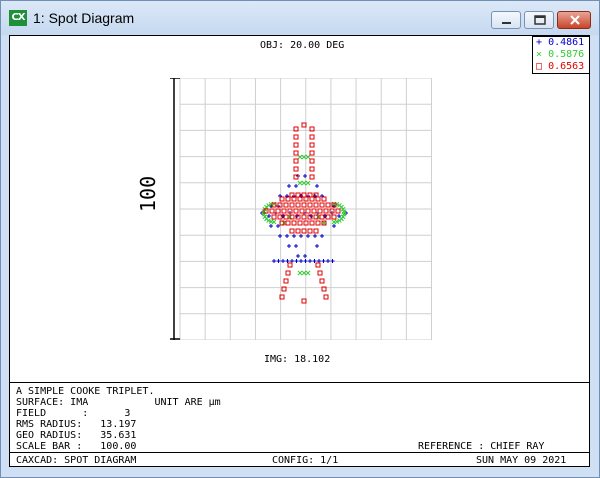  What do you see at coordinates (539, 20) in the screenshot?
I see `maximize-button` at bounding box center [539, 20].